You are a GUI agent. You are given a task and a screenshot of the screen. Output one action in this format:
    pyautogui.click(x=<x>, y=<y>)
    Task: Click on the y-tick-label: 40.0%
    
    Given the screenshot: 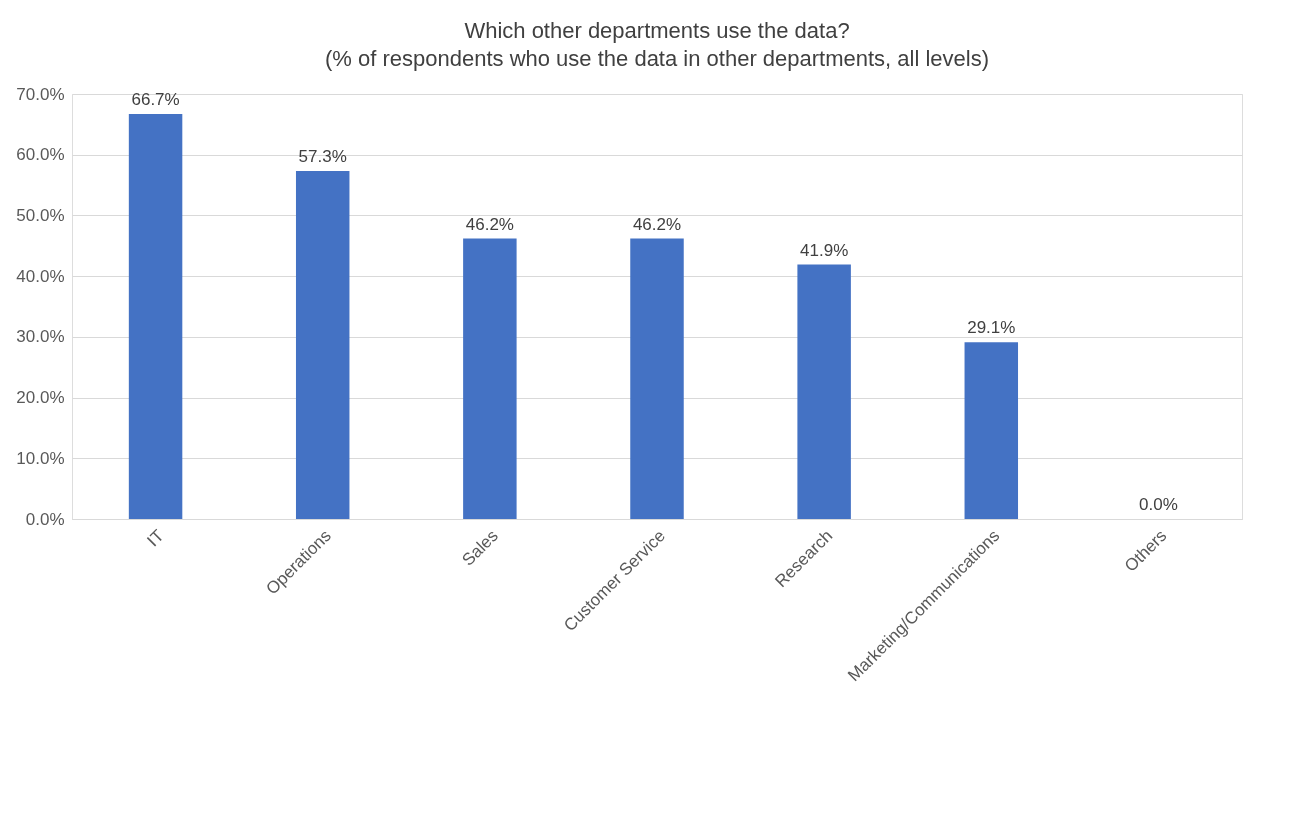 What is the action you would take?
    pyautogui.click(x=40, y=276)
    